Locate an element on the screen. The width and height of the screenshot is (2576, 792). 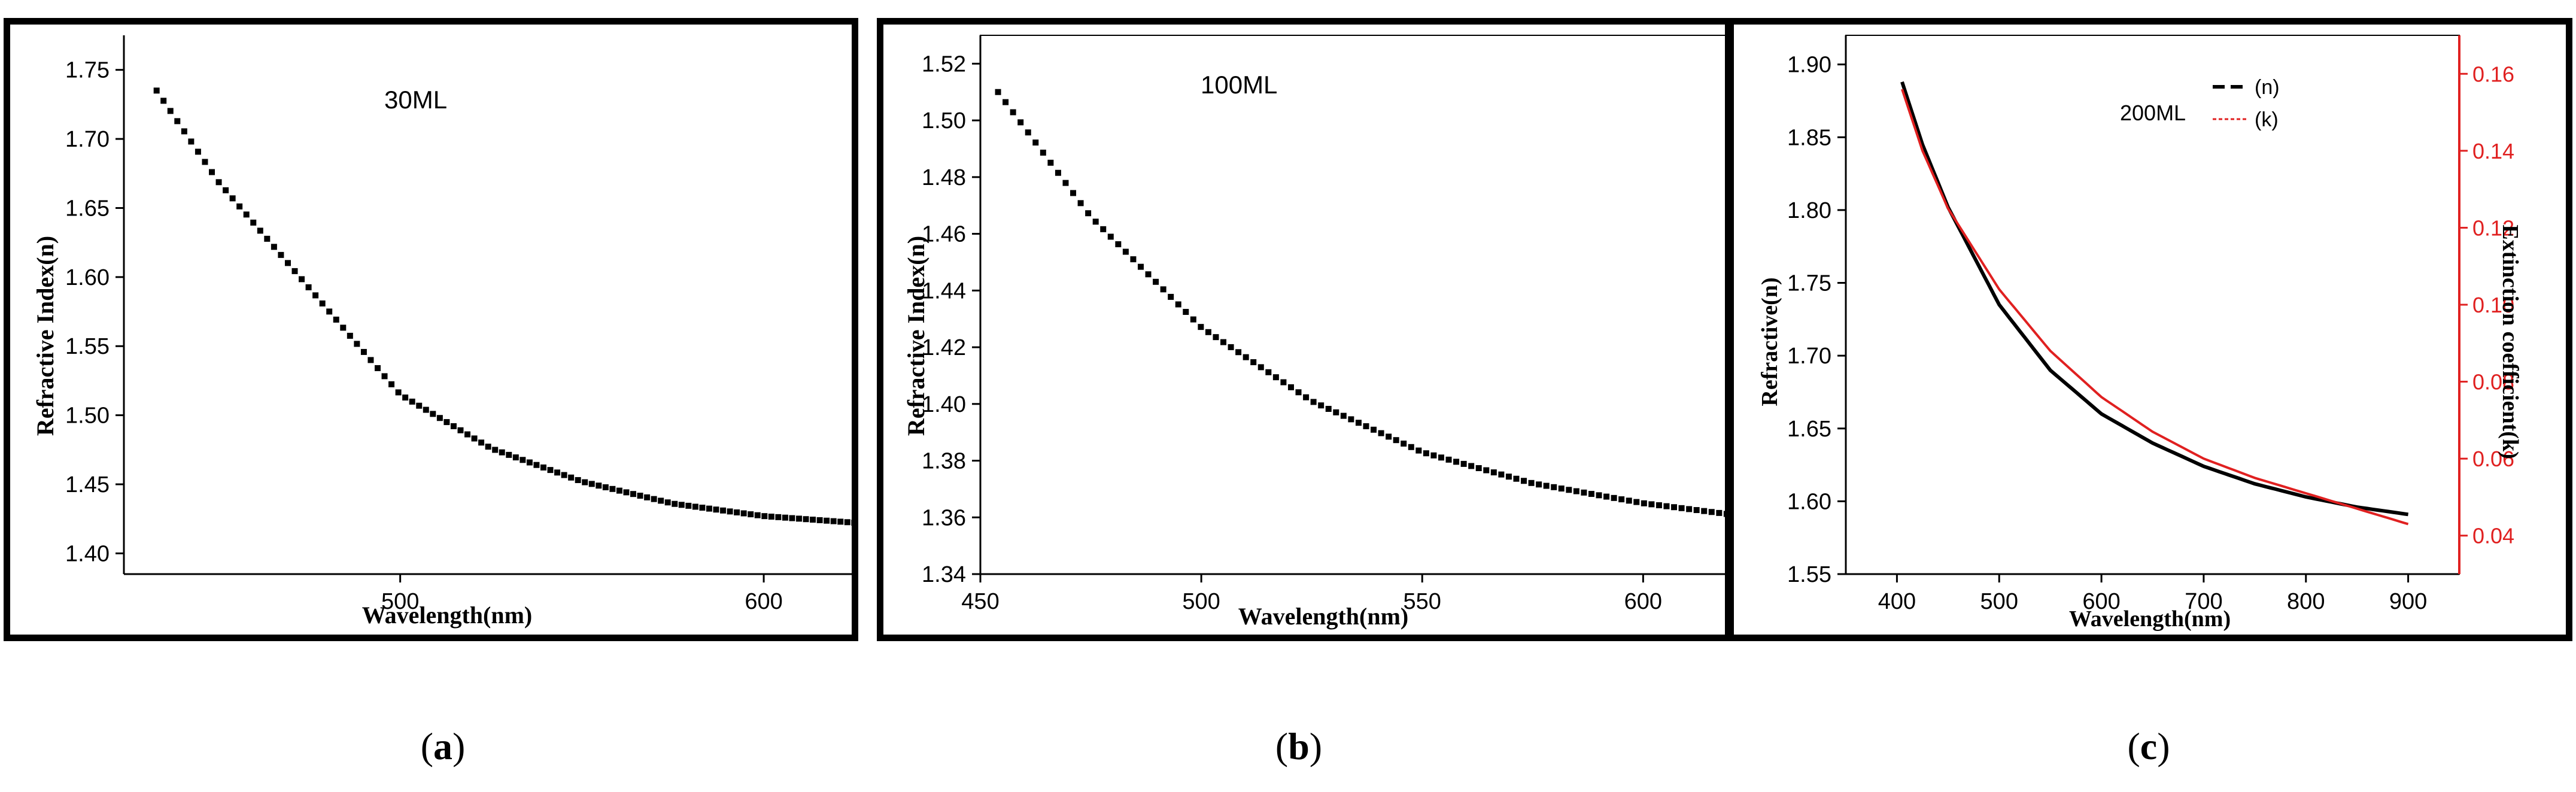
chart-c-y2tick-label: 0.14 is located at coordinates (2493, 151).